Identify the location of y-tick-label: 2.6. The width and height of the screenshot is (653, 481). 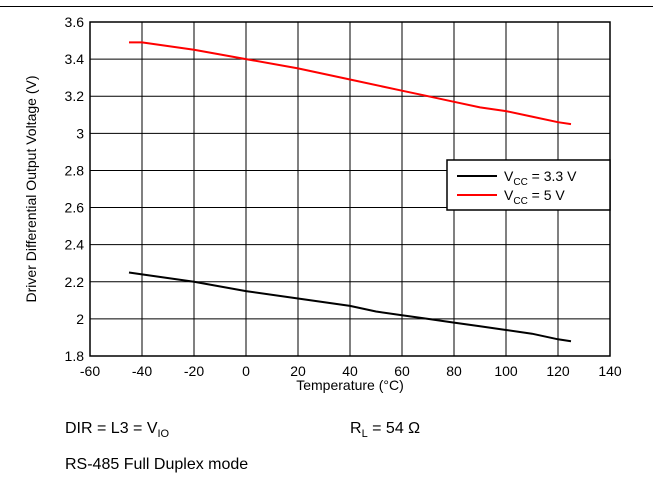
(75, 208).